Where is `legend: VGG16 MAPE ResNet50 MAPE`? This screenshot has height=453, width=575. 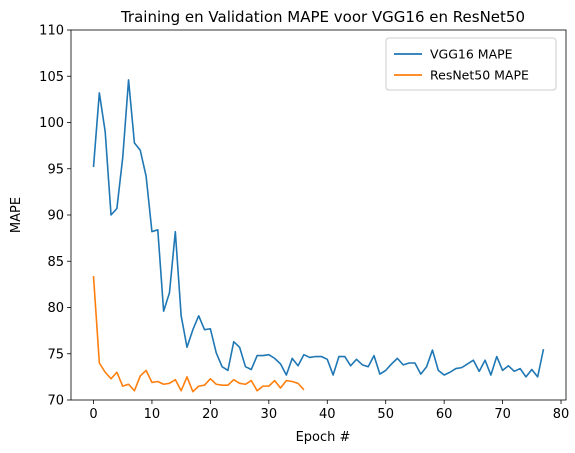
legend: VGG16 MAPE ResNet50 MAPE is located at coordinates (471, 64).